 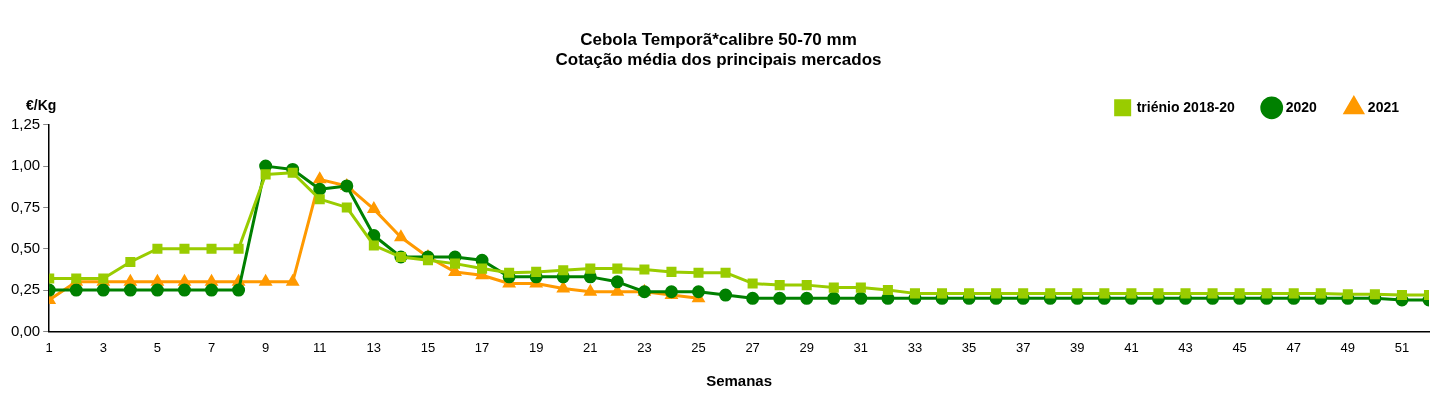 I want to click on x-tick-label: 7, so click(x=211, y=347).